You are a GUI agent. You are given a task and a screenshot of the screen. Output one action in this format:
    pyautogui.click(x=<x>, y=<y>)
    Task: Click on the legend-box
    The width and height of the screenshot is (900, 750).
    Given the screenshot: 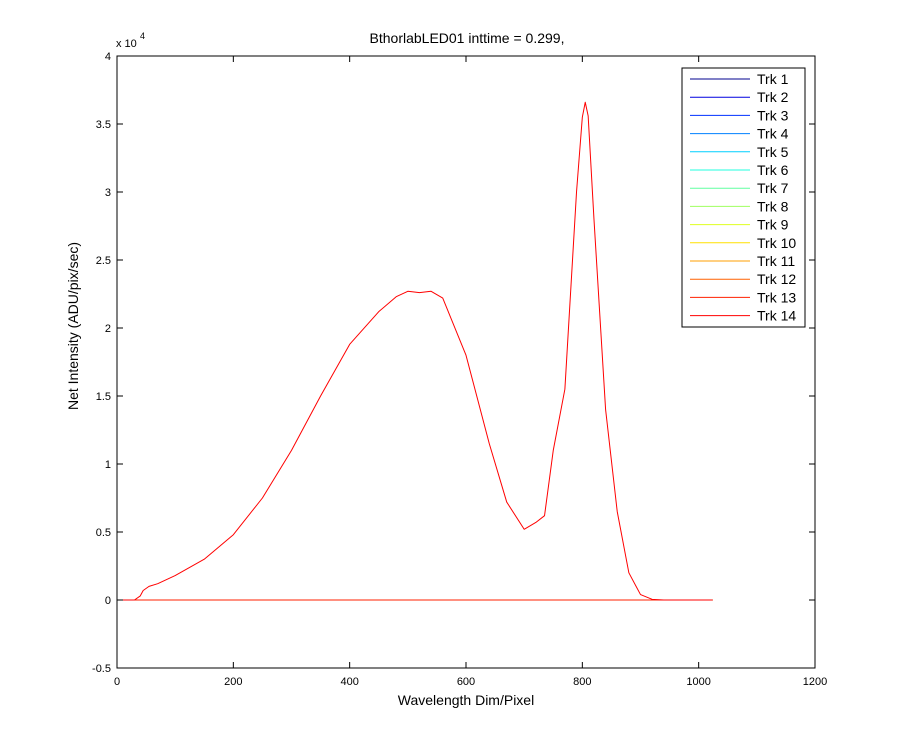 What is the action you would take?
    pyautogui.click(x=743, y=197)
    